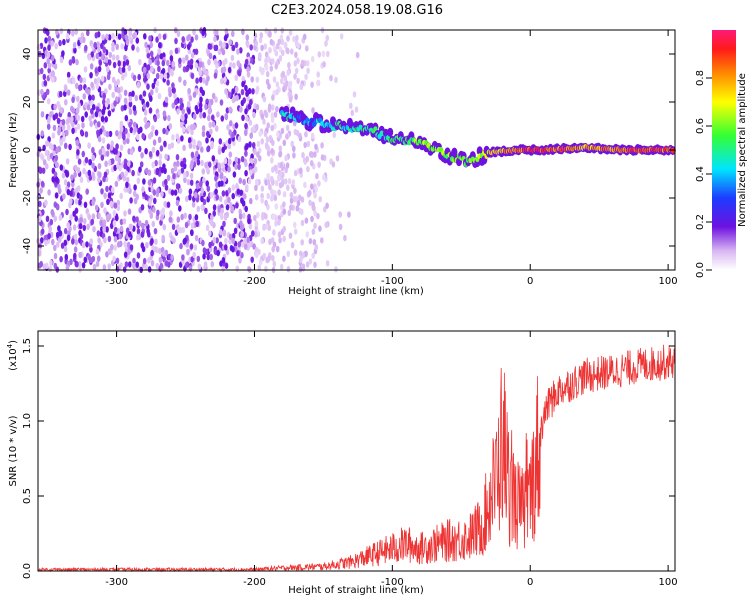  Describe the element at coordinates (27, 246) in the screenshot. I see `spectrogram-y-tick-label: -40` at that location.